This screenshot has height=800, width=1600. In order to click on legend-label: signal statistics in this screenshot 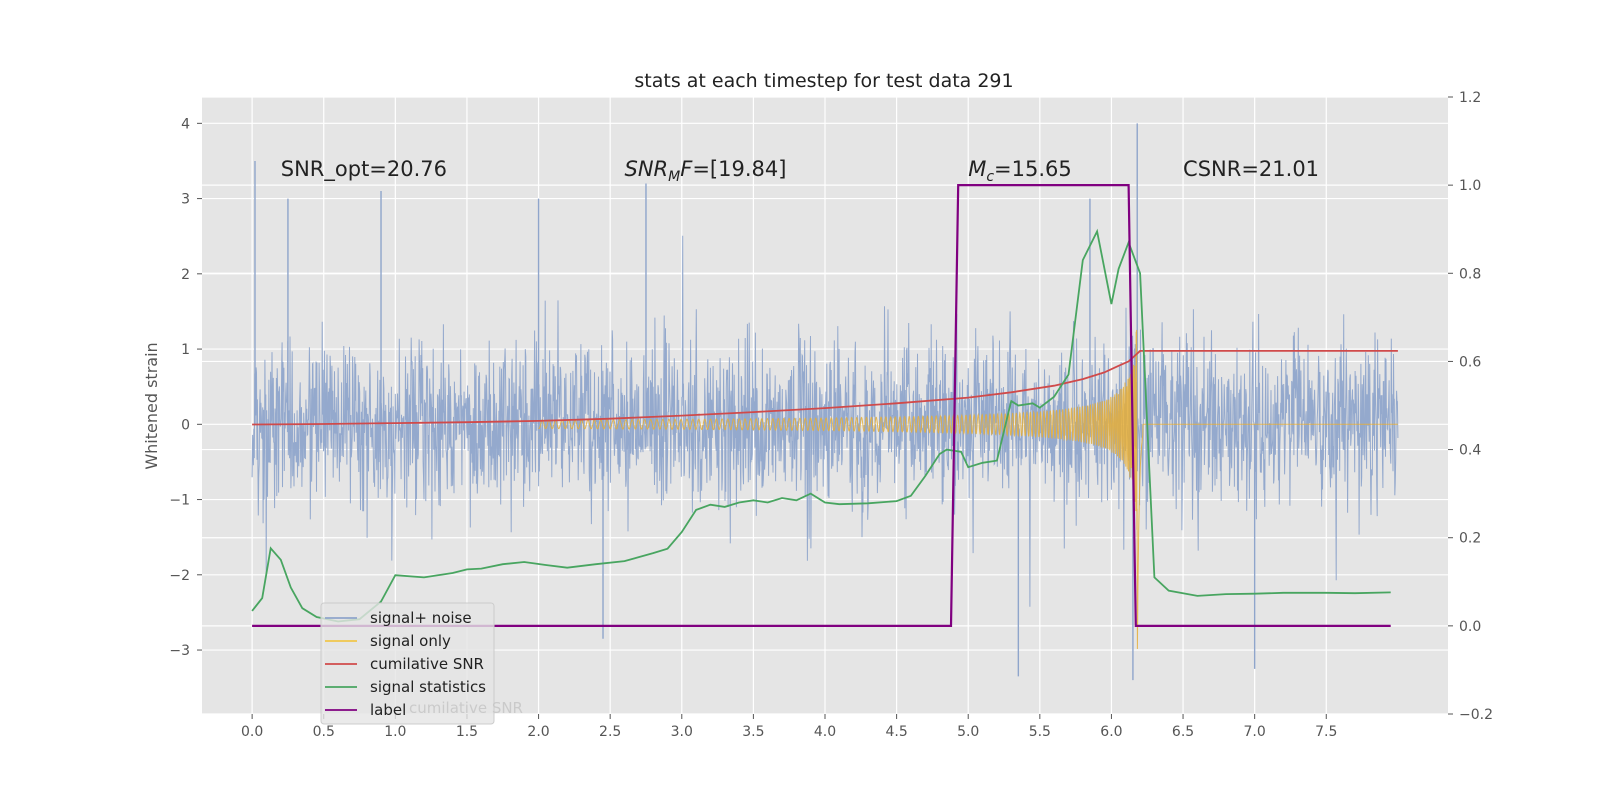, I will do `click(428, 687)`.